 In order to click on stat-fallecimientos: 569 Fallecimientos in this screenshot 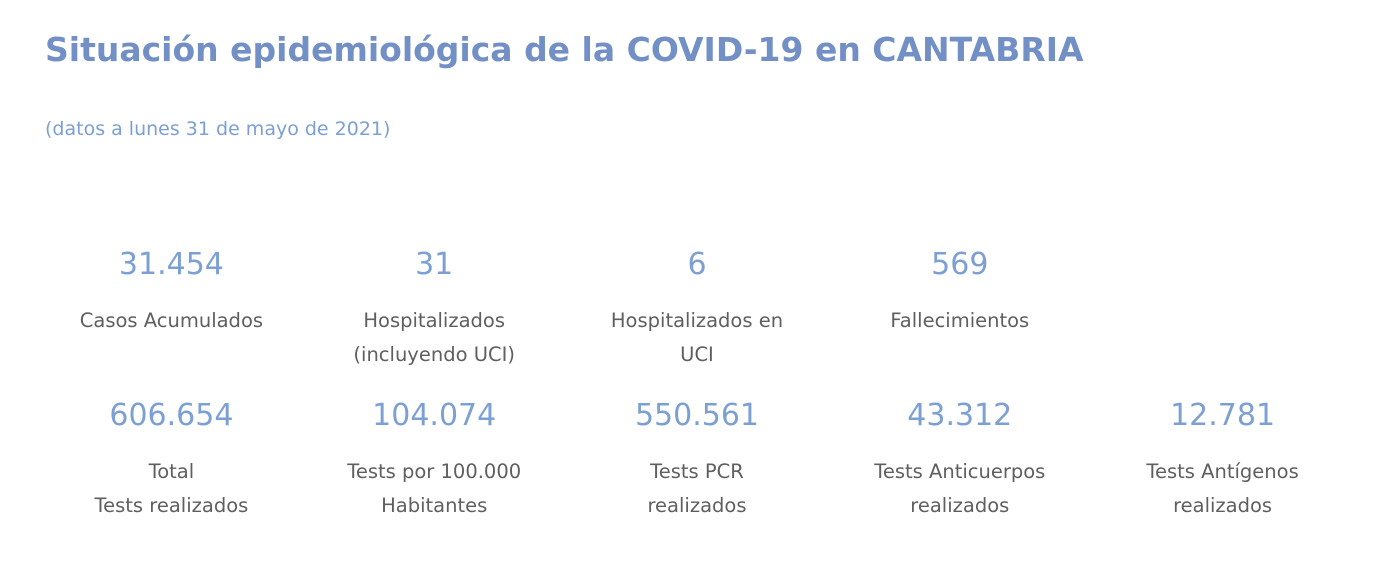, I will do `click(959, 310)`.